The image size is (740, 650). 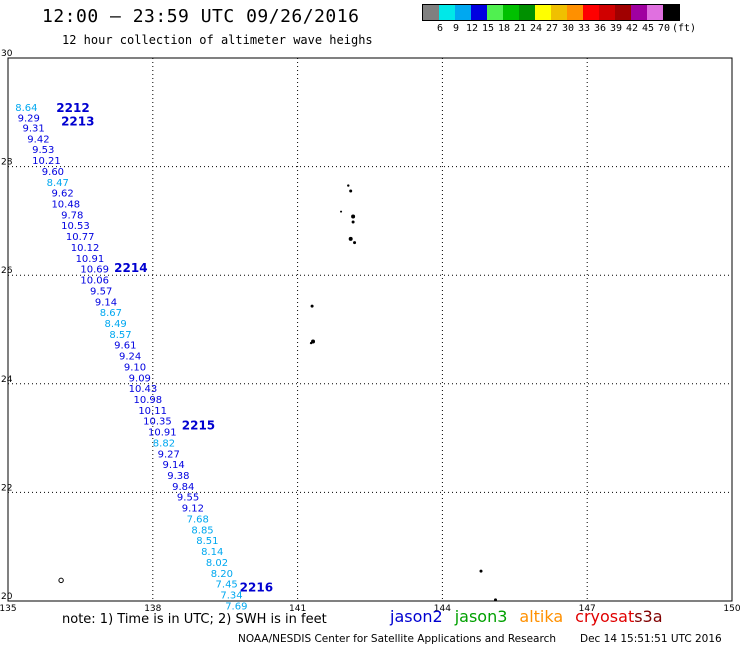 What do you see at coordinates (61, 580) in the screenshot?
I see `open-circle-marker` at bounding box center [61, 580].